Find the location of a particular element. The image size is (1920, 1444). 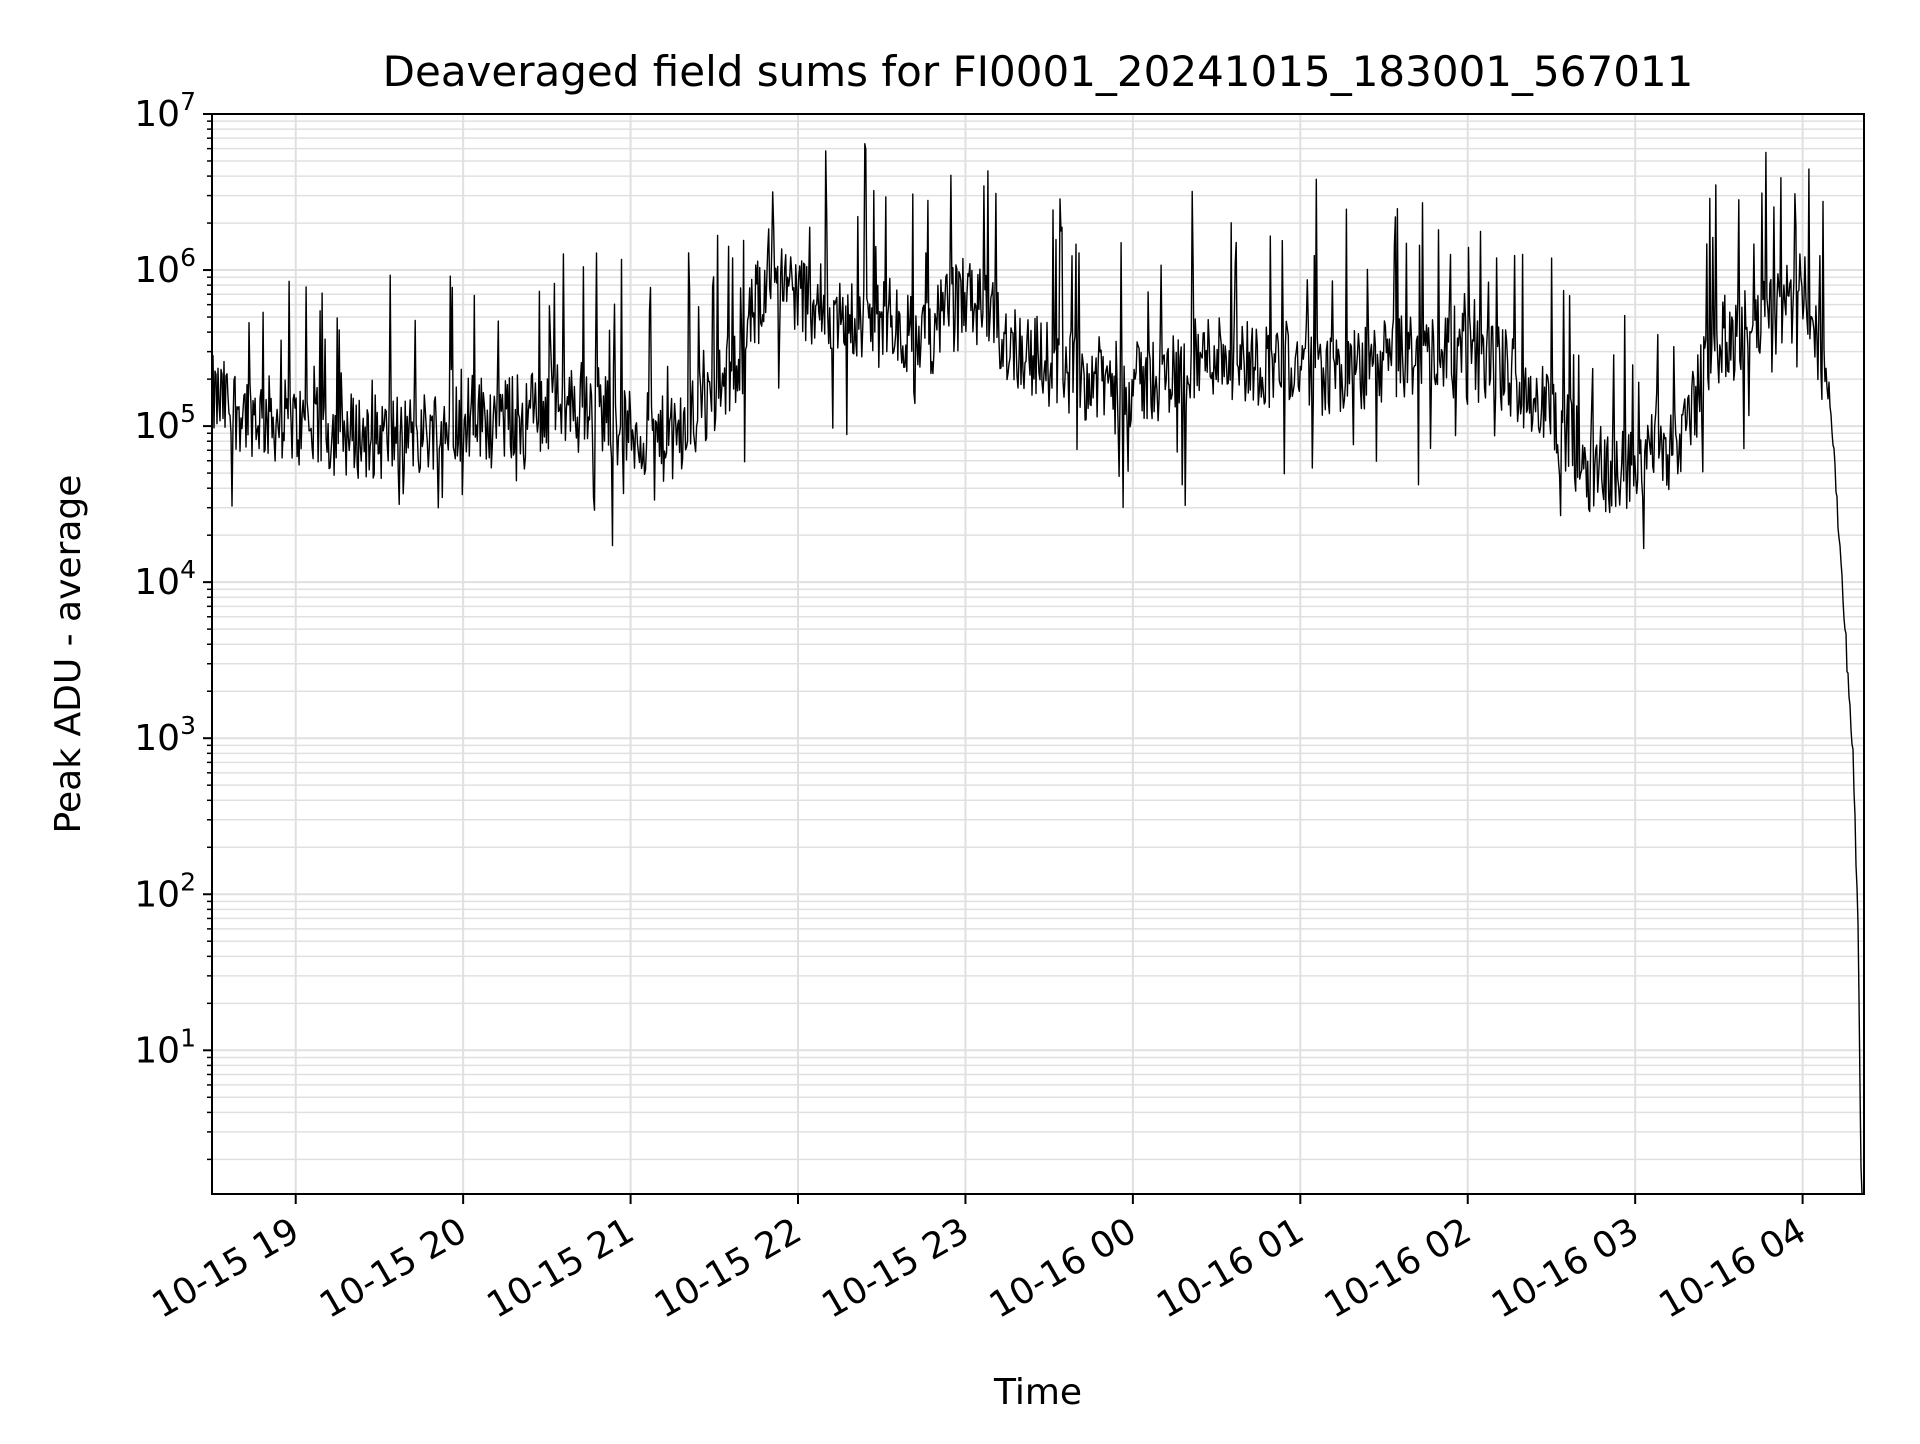

x-tick-label: 10-15 19 is located at coordinates (226, 1268).